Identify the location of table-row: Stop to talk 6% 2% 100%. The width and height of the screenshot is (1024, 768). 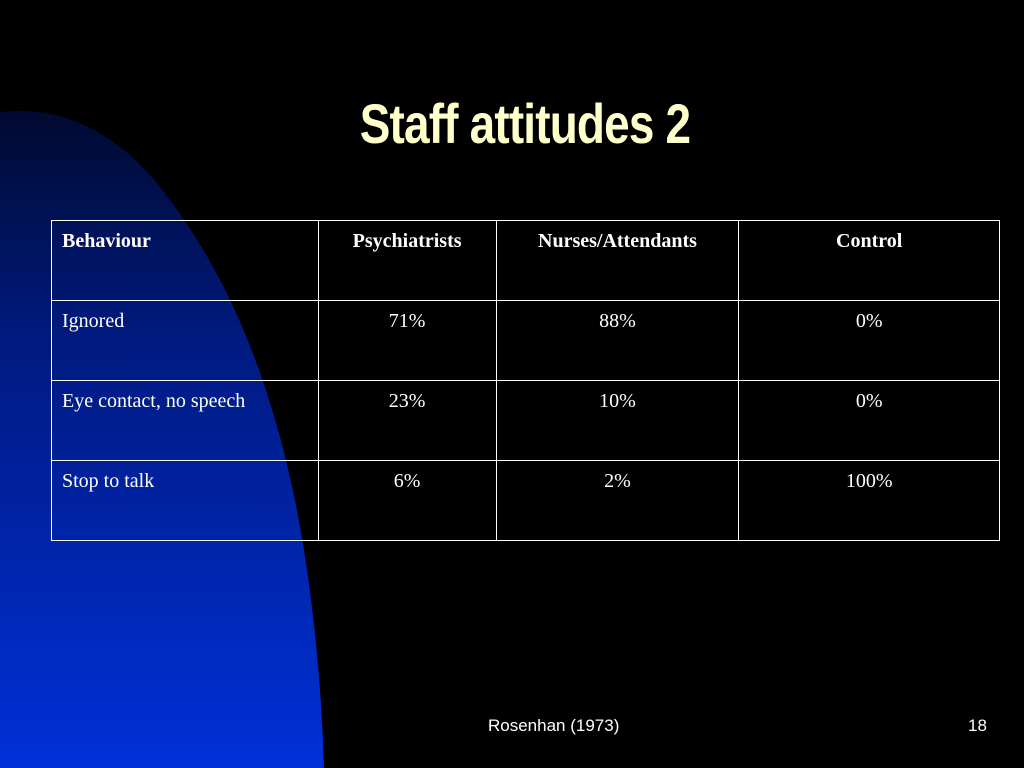
(525, 500).